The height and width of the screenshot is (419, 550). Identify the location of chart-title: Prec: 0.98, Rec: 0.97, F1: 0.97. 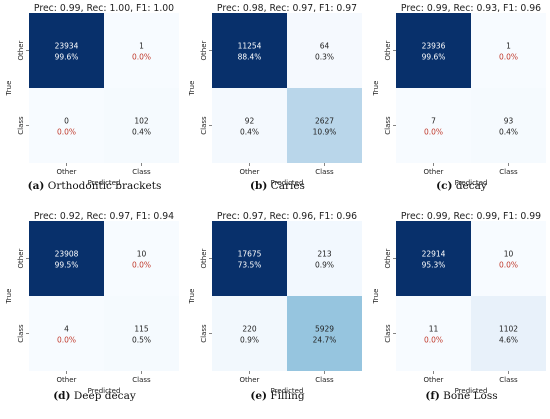
(287, 8).